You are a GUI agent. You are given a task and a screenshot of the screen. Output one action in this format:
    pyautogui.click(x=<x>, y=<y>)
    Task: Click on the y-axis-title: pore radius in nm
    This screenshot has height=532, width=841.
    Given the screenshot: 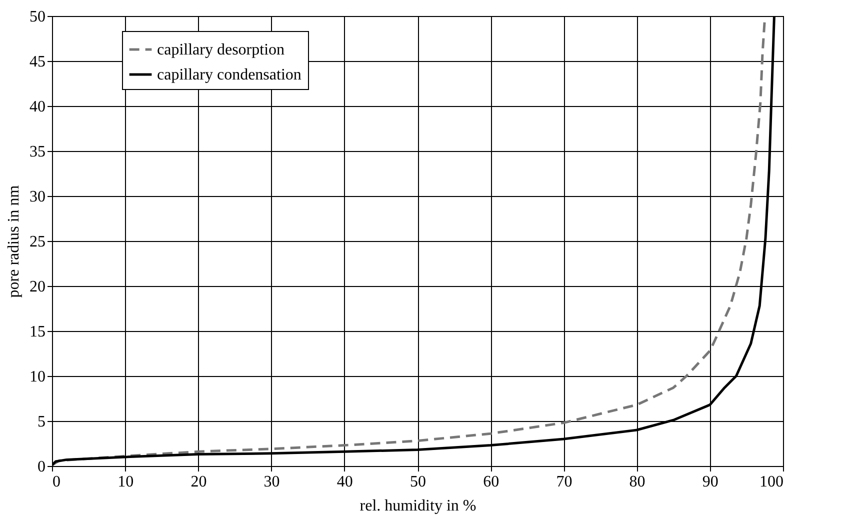 What is the action you would take?
    pyautogui.click(x=14, y=241)
    